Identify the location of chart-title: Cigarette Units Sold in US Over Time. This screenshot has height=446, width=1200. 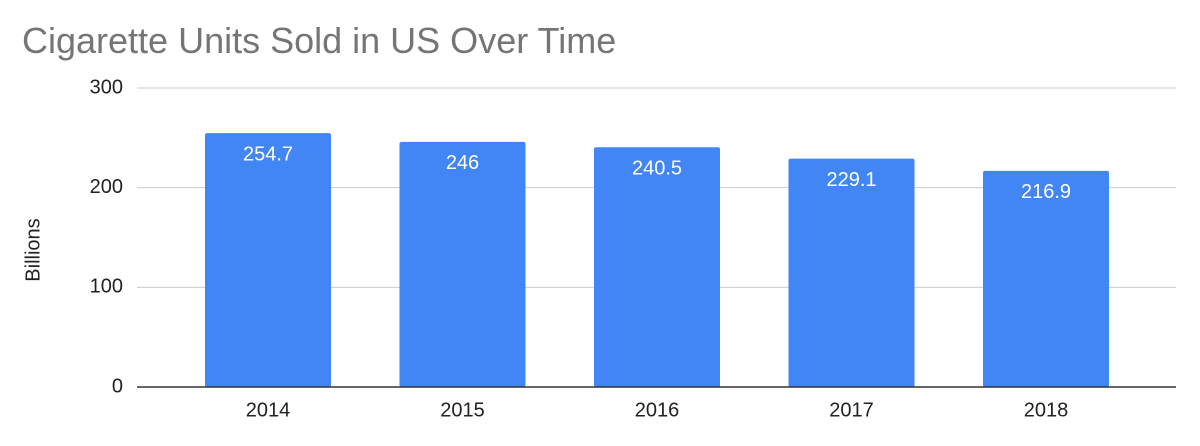
(319, 40).